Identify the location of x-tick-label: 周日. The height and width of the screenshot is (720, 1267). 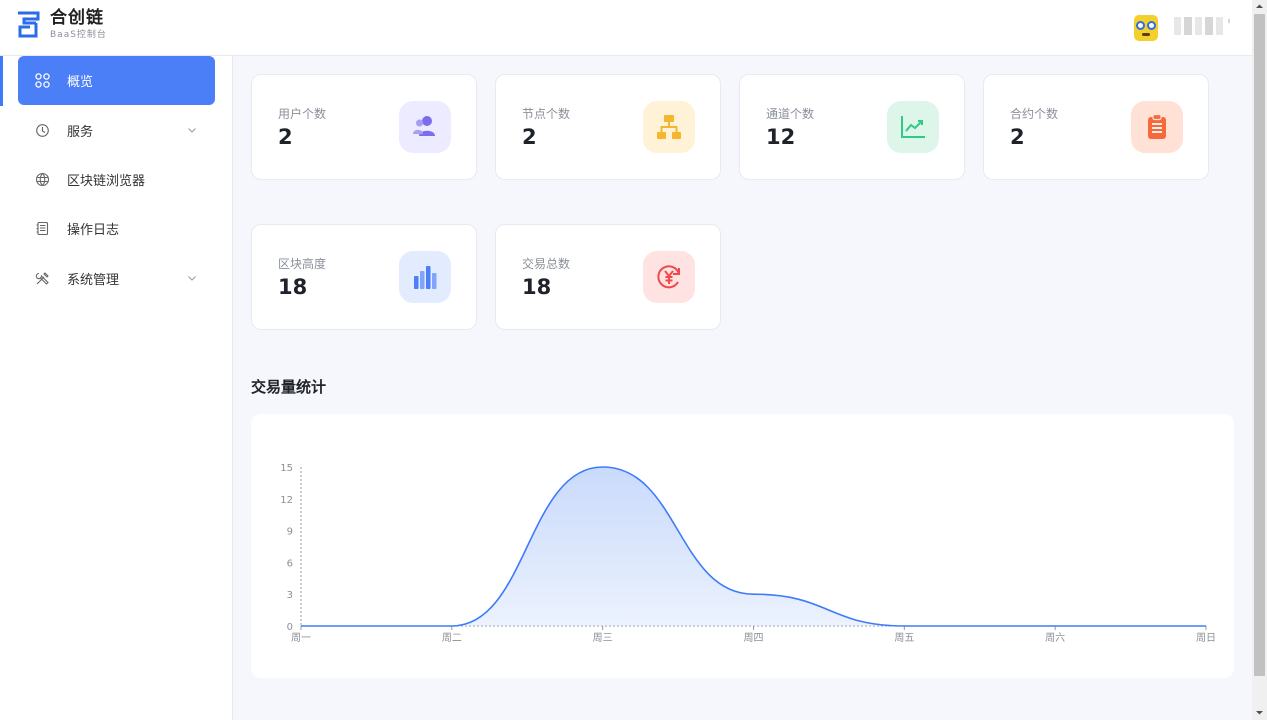
(1206, 638).